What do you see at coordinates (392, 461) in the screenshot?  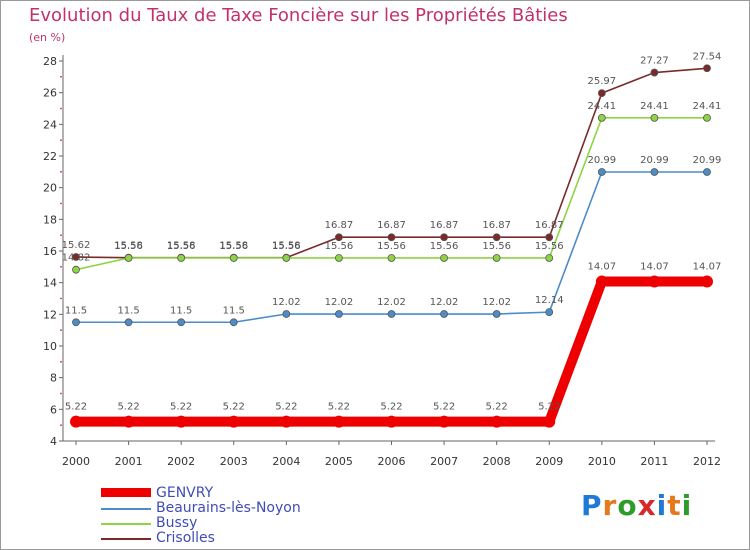 I see `x-tick-label: 2006` at bounding box center [392, 461].